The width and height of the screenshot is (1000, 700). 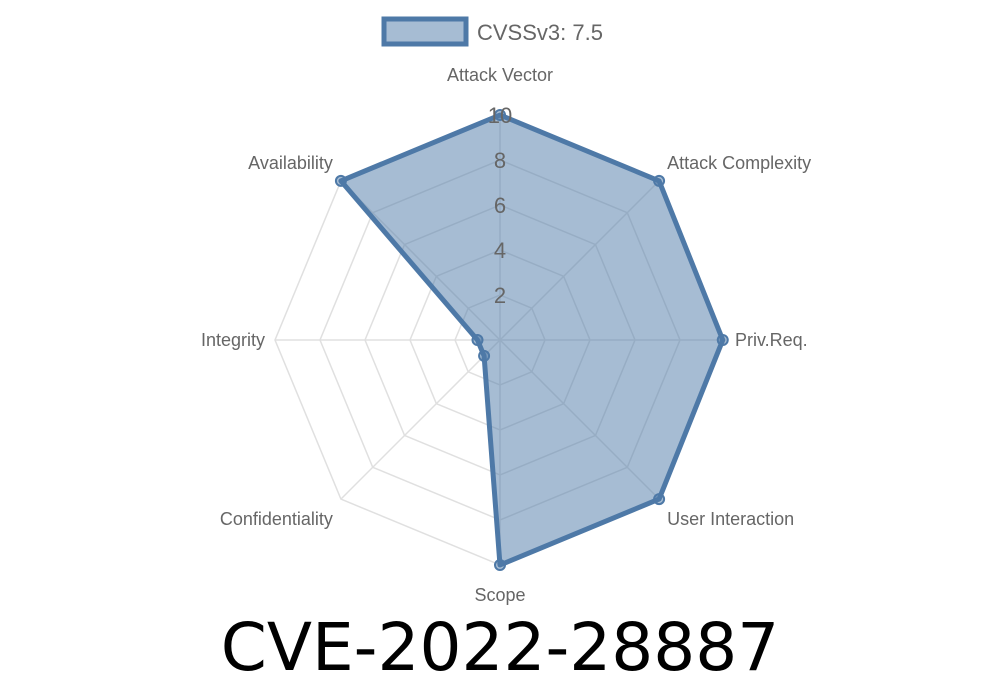 I want to click on axis-label: Attack Vector, so click(x=500, y=75).